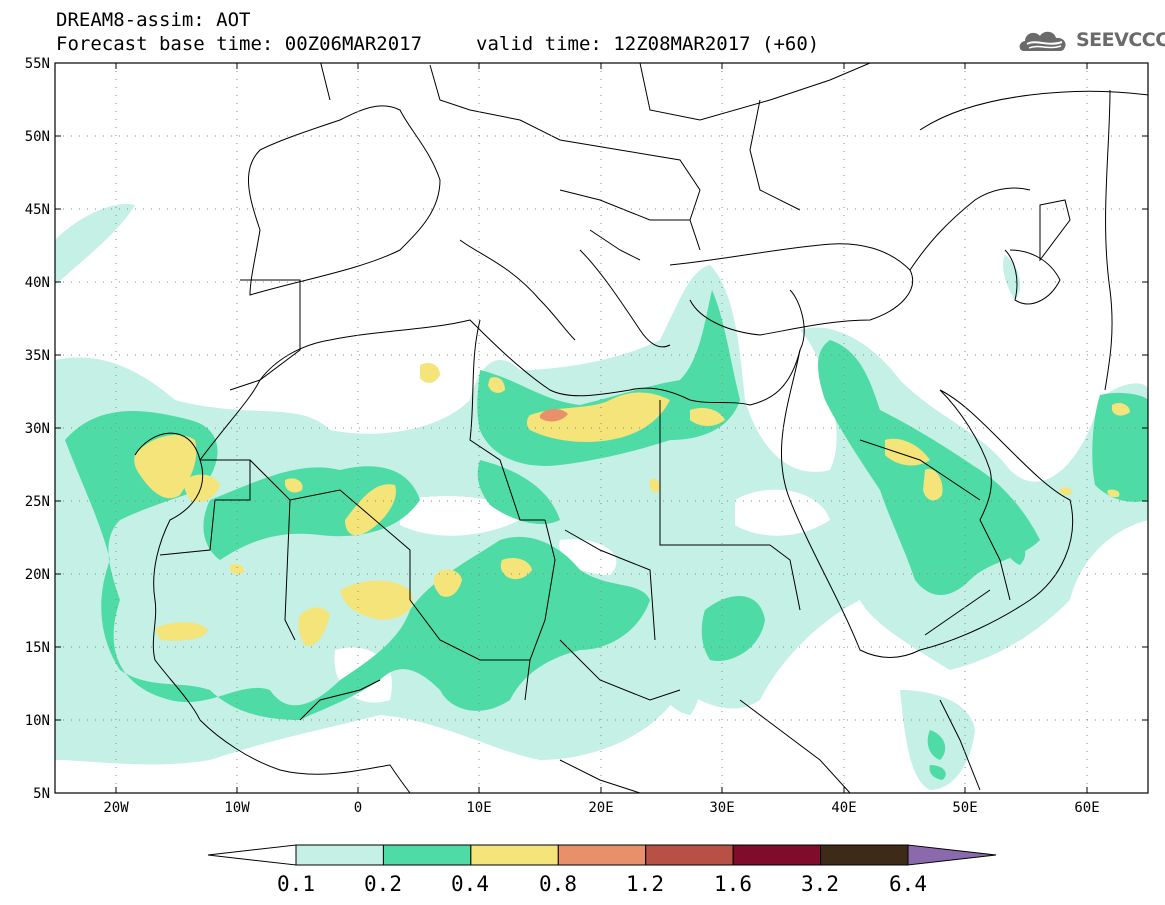 This screenshot has width=1165, height=905. I want to click on colorbar-label-0-1: 0.1, so click(296, 884).